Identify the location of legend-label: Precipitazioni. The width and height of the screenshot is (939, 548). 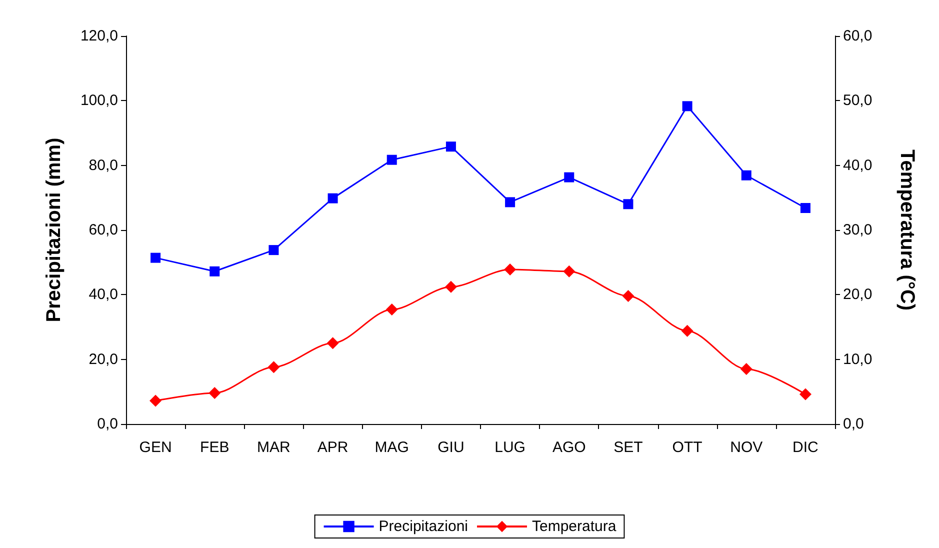
(423, 526).